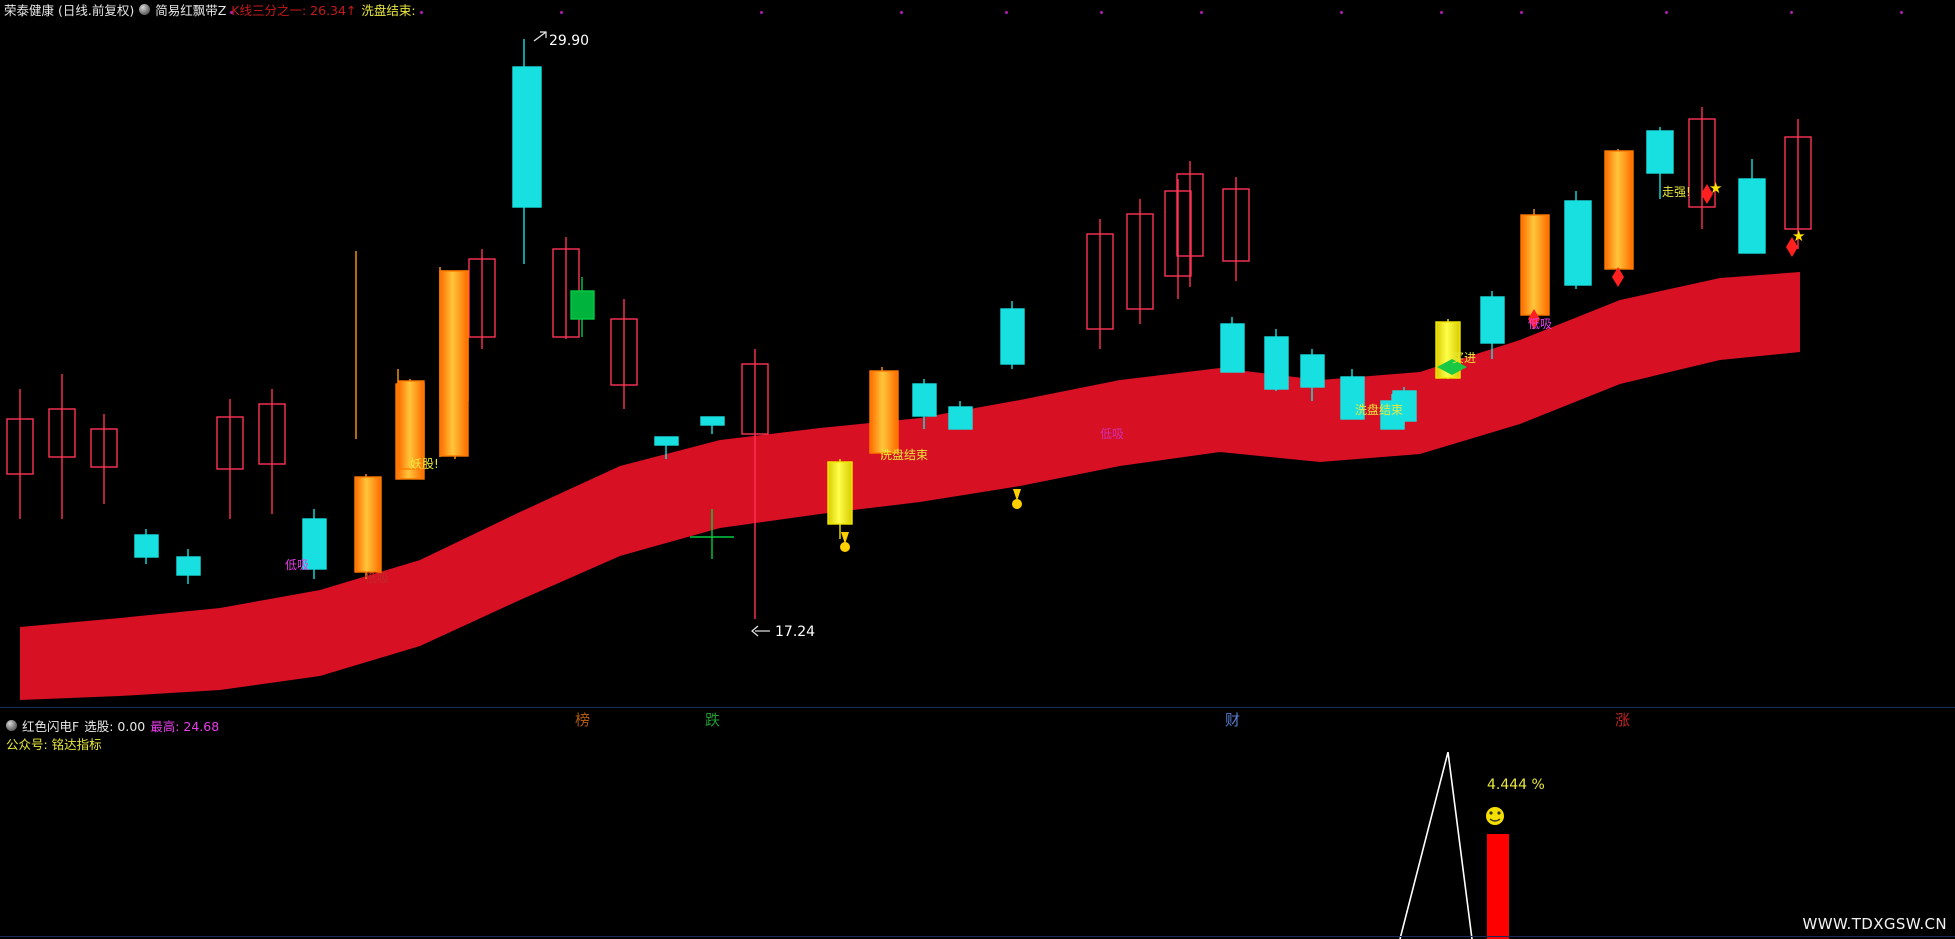 The width and height of the screenshot is (1955, 939). I want to click on account-label: 公众号: 铭达指标, so click(54, 744).